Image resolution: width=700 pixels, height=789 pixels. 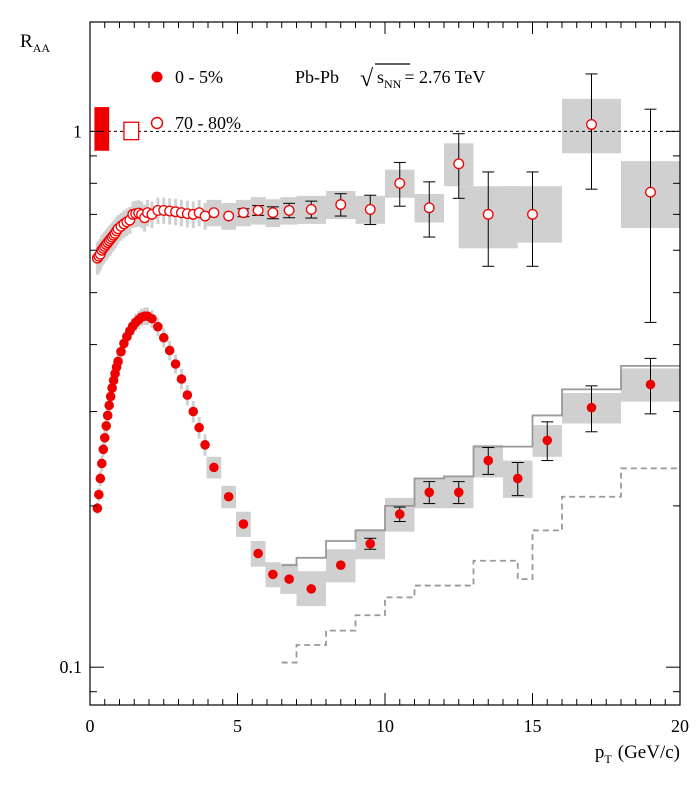 I want to click on legend: 0 - 5% 70 - 80%, so click(x=195, y=100).